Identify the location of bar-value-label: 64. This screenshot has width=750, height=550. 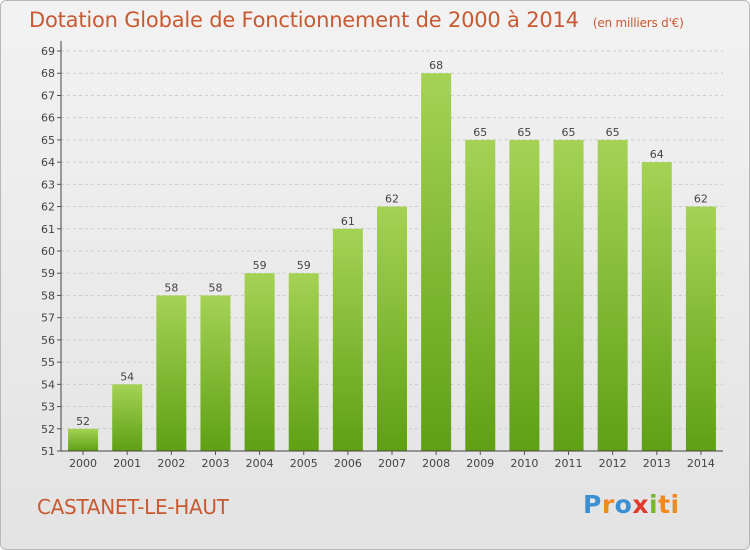
(657, 154).